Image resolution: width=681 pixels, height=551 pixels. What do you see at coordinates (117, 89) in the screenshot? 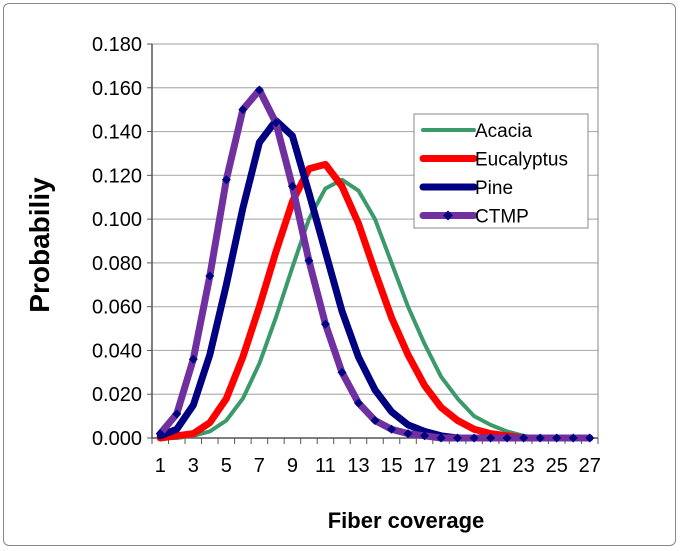
I see `y-tick-label: 0.160` at bounding box center [117, 89].